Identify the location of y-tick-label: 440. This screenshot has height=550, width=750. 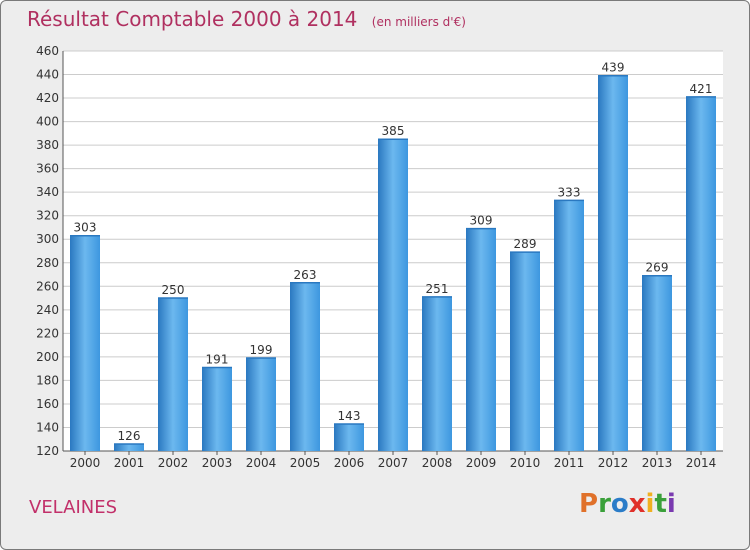
(47, 75).